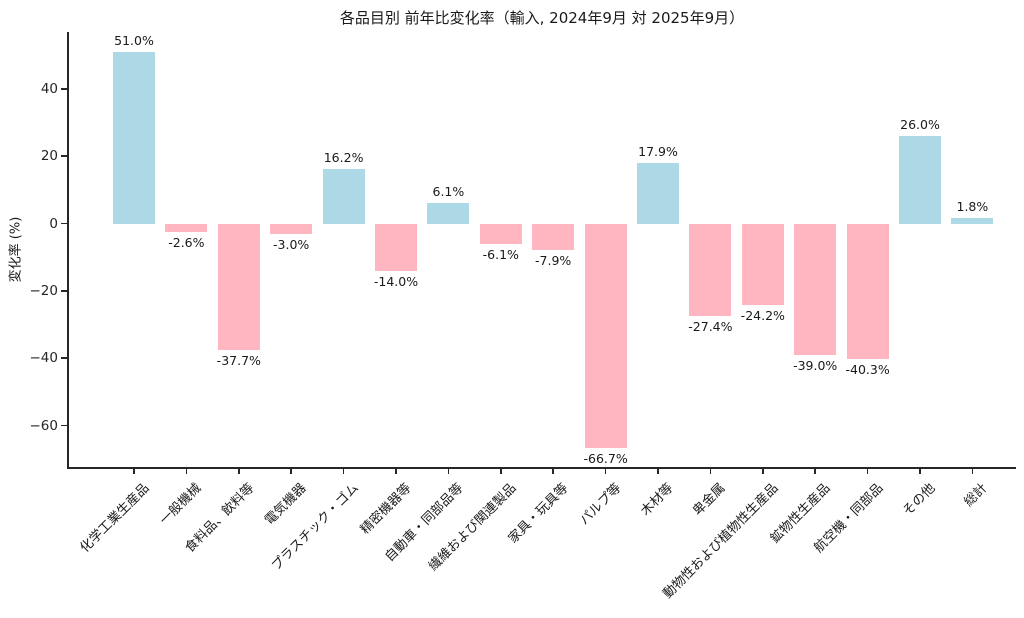  What do you see at coordinates (448, 192) in the screenshot?
I see `bar-value-label: 6.1%` at bounding box center [448, 192].